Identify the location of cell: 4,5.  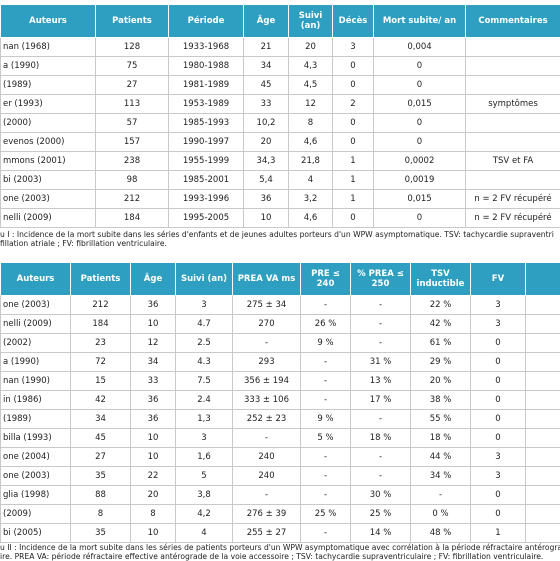
(311, 85).